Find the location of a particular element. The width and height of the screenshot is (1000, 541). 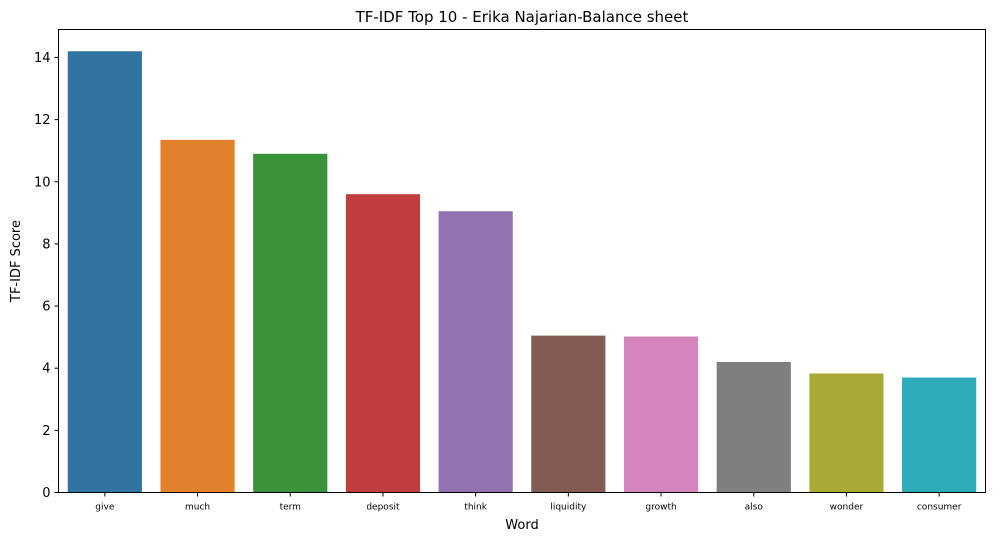

bar-deposit is located at coordinates (383, 343).